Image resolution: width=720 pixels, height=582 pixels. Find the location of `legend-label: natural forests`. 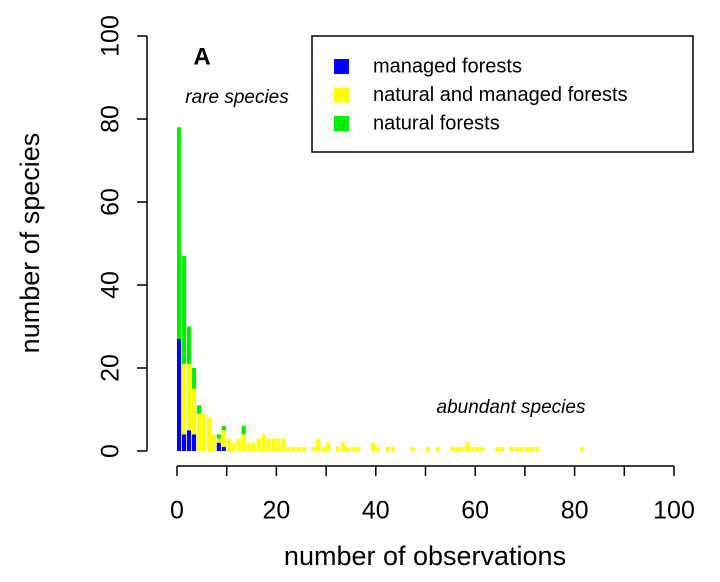

legend-label: natural forests is located at coordinates (436, 123).